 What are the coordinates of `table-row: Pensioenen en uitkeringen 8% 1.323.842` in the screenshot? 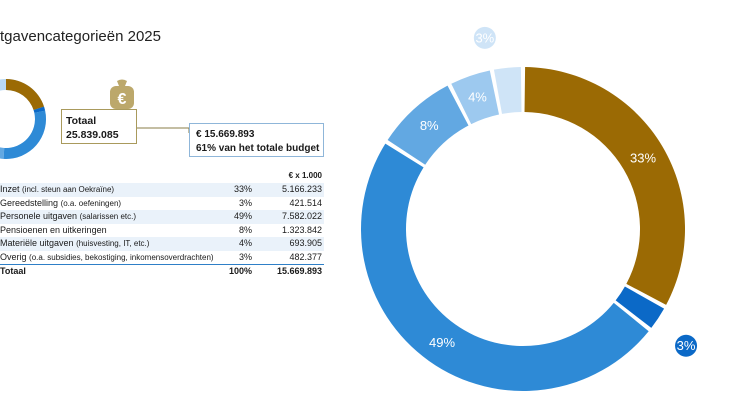 It's located at (162, 231).